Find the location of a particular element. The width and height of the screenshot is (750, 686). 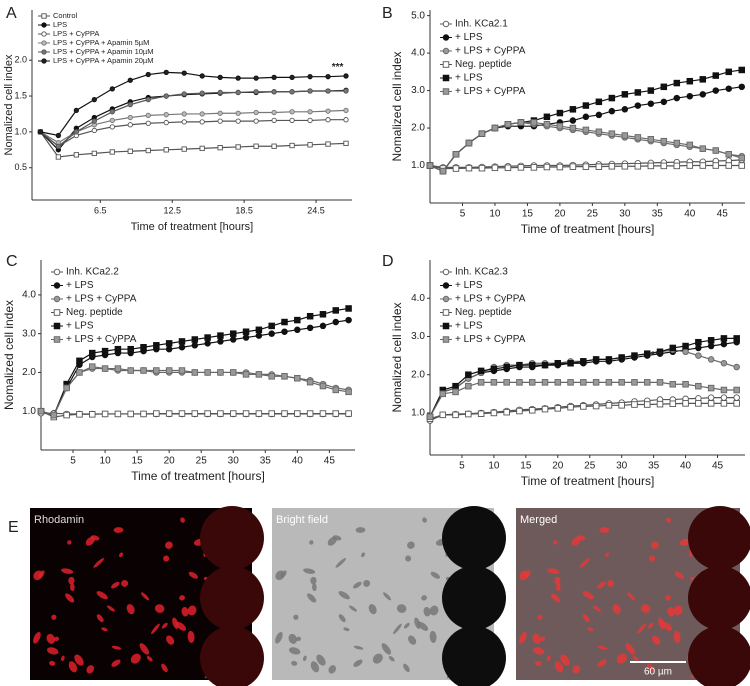

legend-label: Inh. KCa2.2 is located at coordinates (92, 272).